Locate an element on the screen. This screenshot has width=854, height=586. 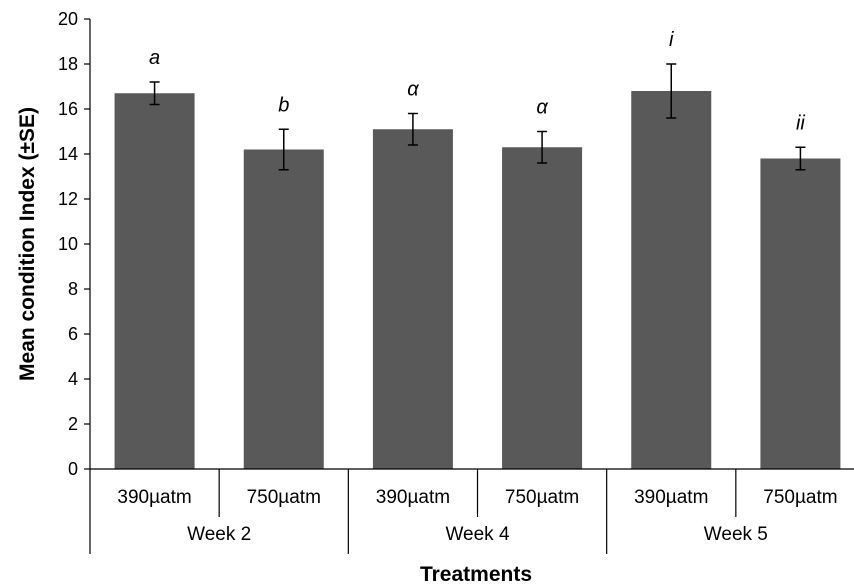
y-tick-label: 2 is located at coordinates (73, 424).